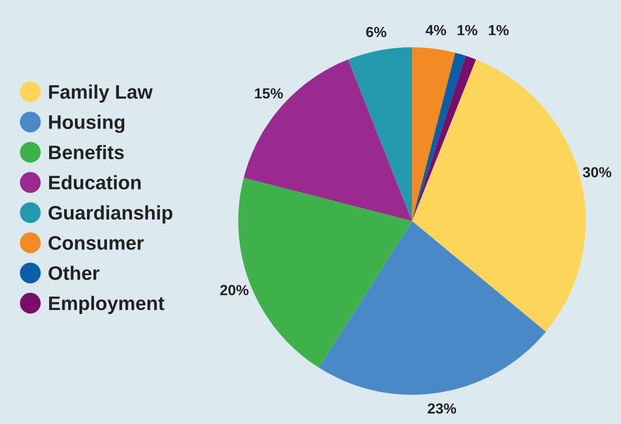 The image size is (621, 424). I want to click on data-label: 4%, so click(436, 30).